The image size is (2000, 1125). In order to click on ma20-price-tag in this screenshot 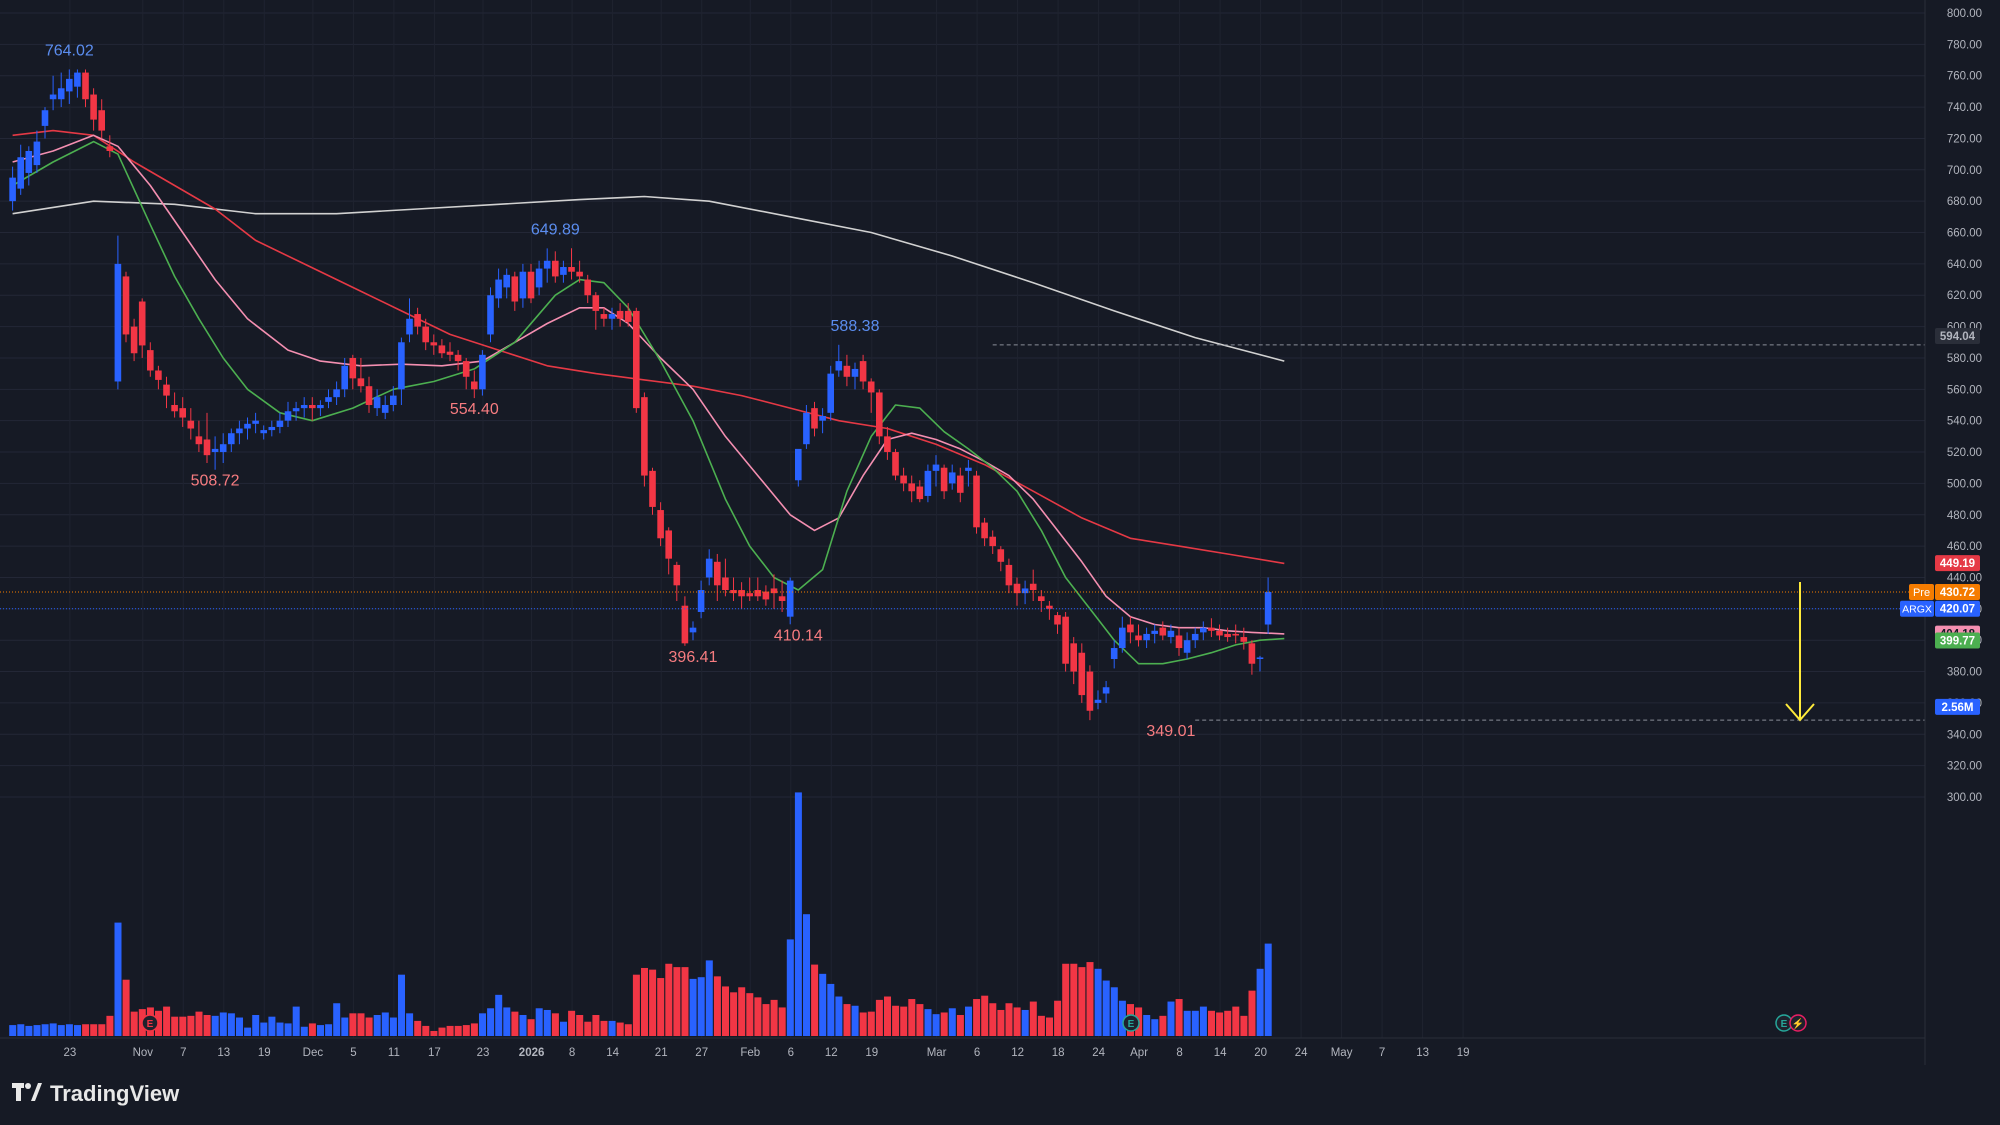, I will do `click(1957, 640)`.